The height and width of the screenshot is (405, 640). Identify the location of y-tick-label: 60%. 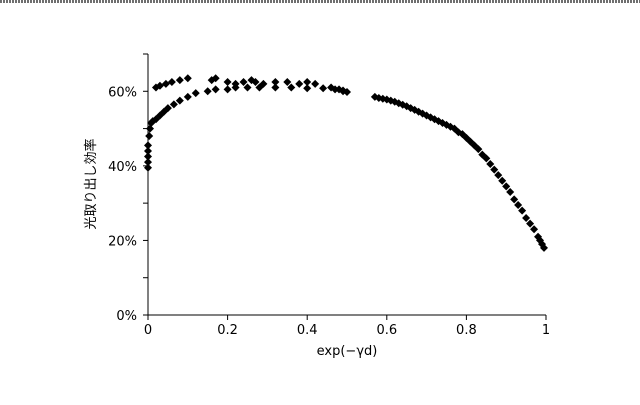
(122, 92).